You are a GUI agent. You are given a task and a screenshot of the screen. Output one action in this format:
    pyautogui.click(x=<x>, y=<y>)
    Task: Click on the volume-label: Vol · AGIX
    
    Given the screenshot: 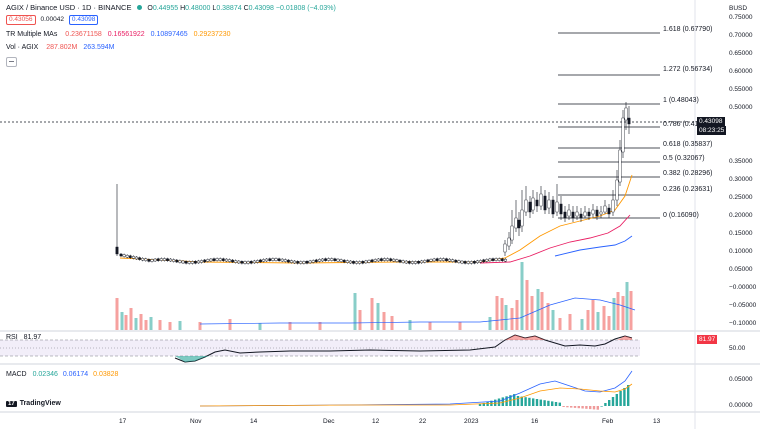 What is the action you would take?
    pyautogui.click(x=22, y=47)
    